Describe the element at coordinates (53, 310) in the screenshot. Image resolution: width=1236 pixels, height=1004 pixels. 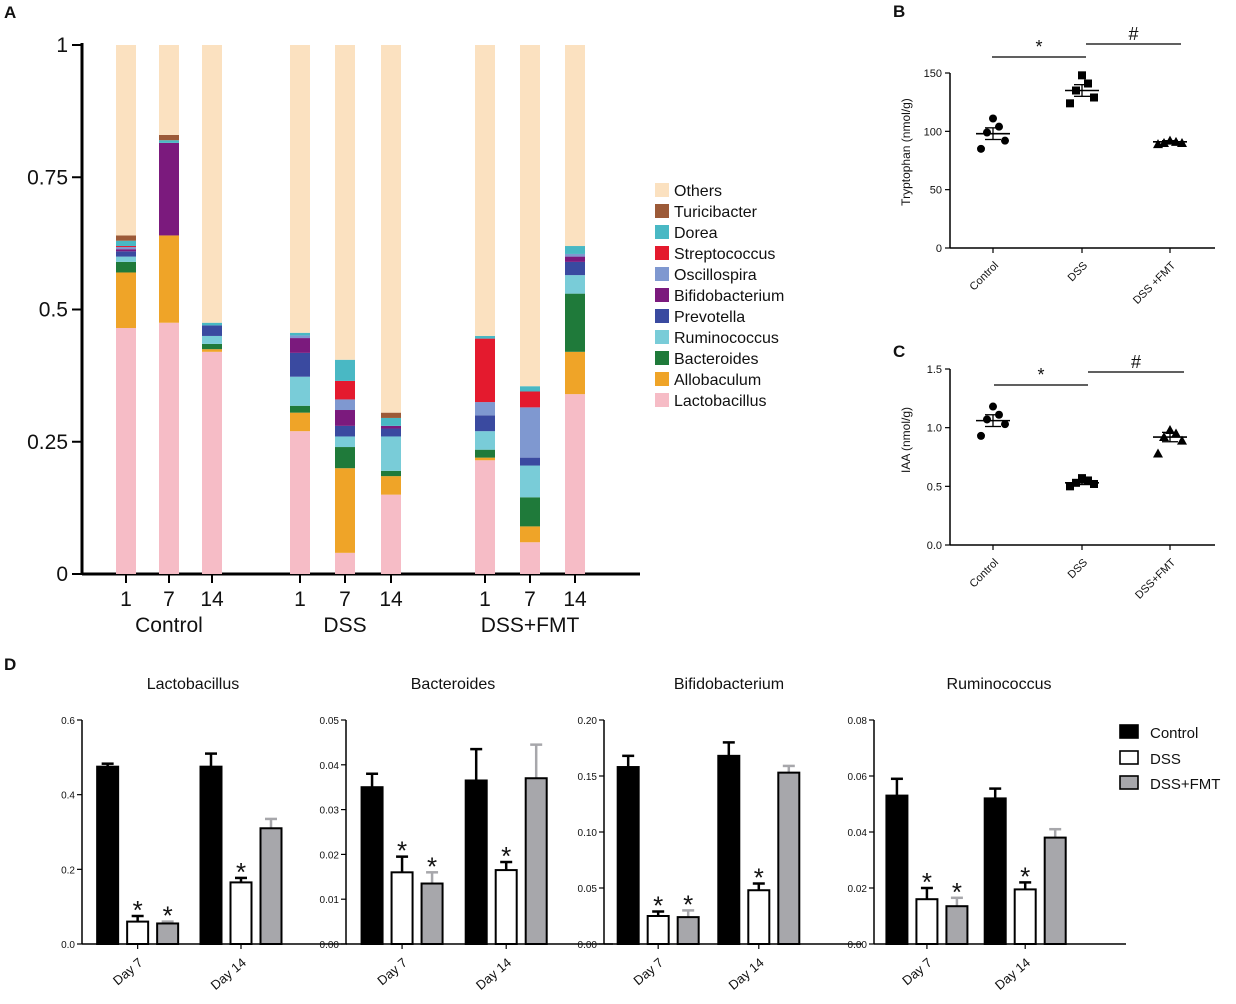
I see `y-tick-label: 0.5` at that location.